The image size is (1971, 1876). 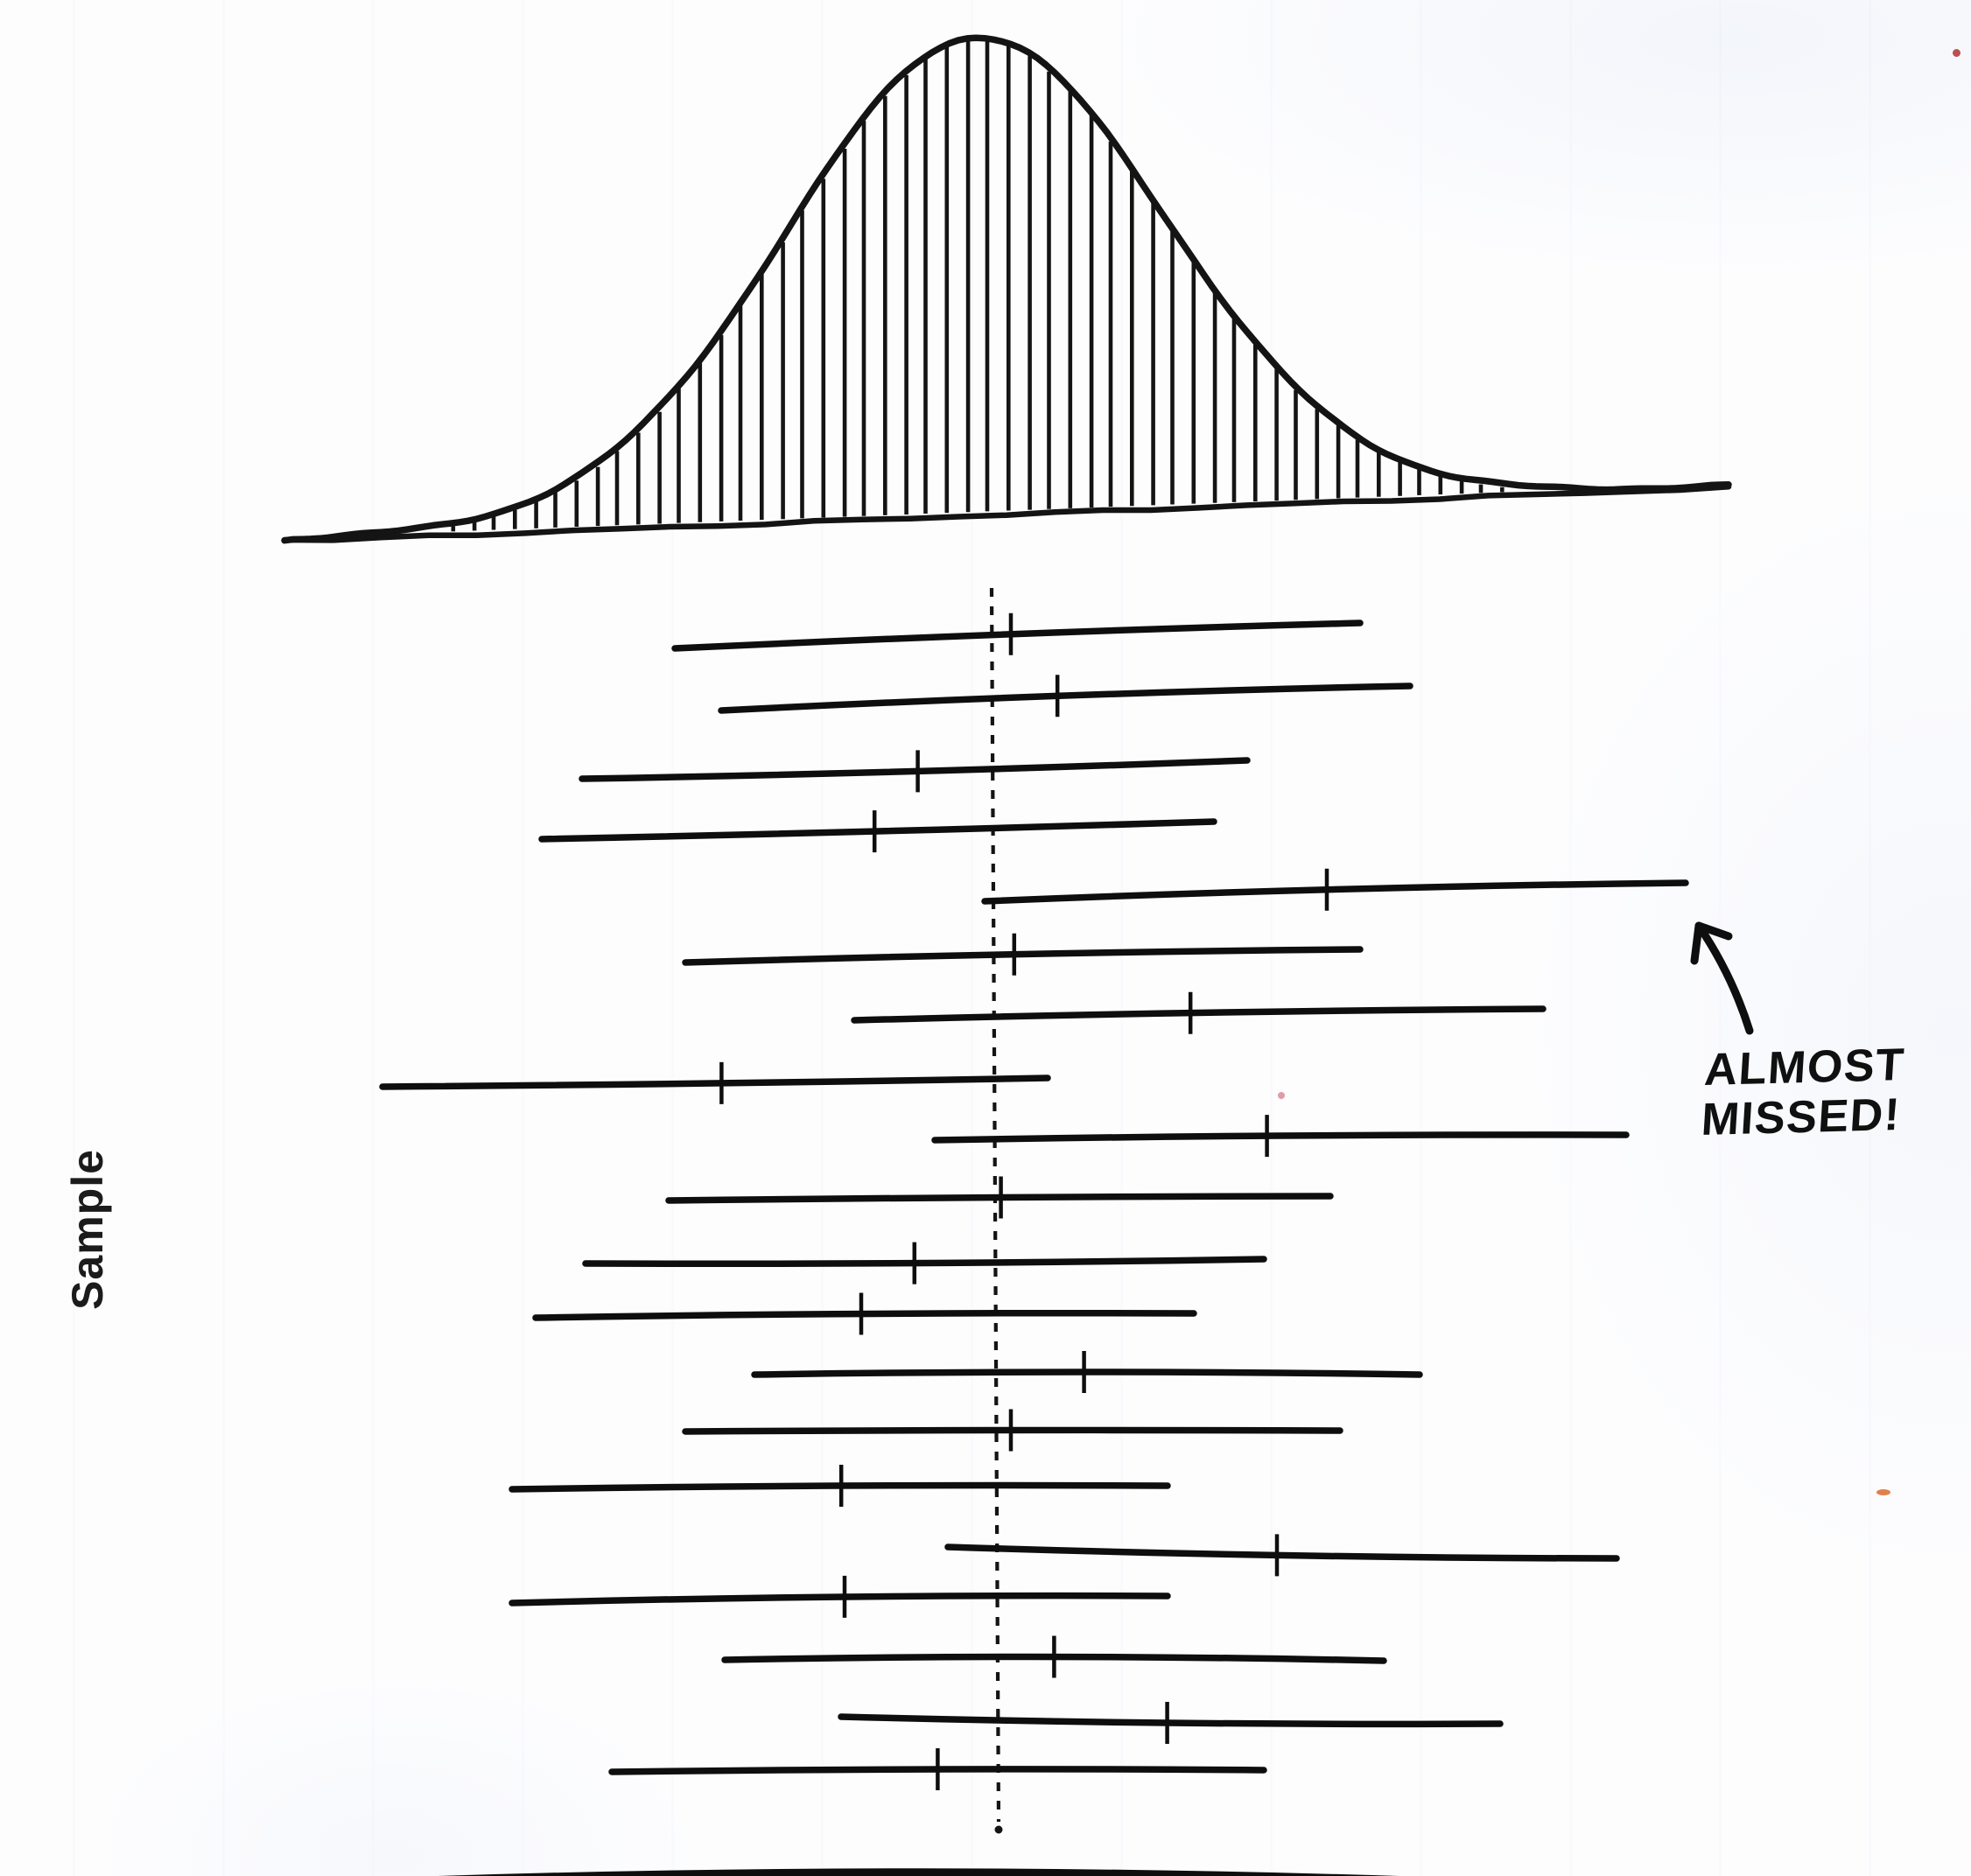 I want to click on x-axis-line, so click(x=918, y=1872).